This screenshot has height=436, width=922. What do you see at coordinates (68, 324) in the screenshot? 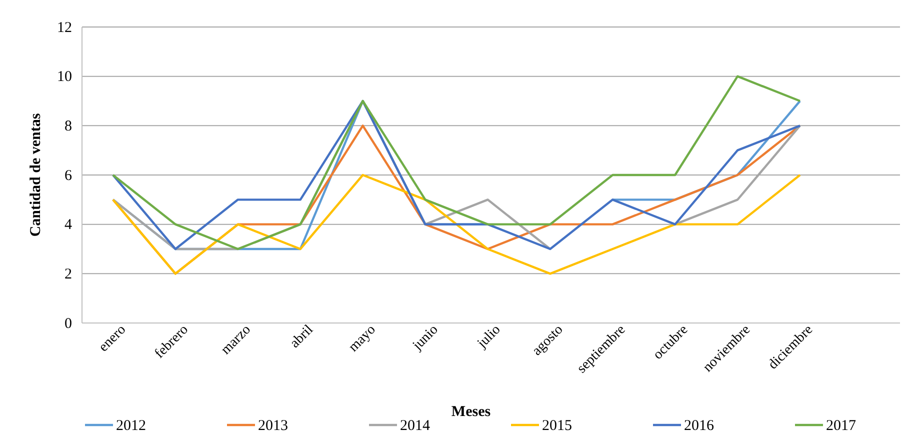
I see `y-tick-label: 0` at bounding box center [68, 324].